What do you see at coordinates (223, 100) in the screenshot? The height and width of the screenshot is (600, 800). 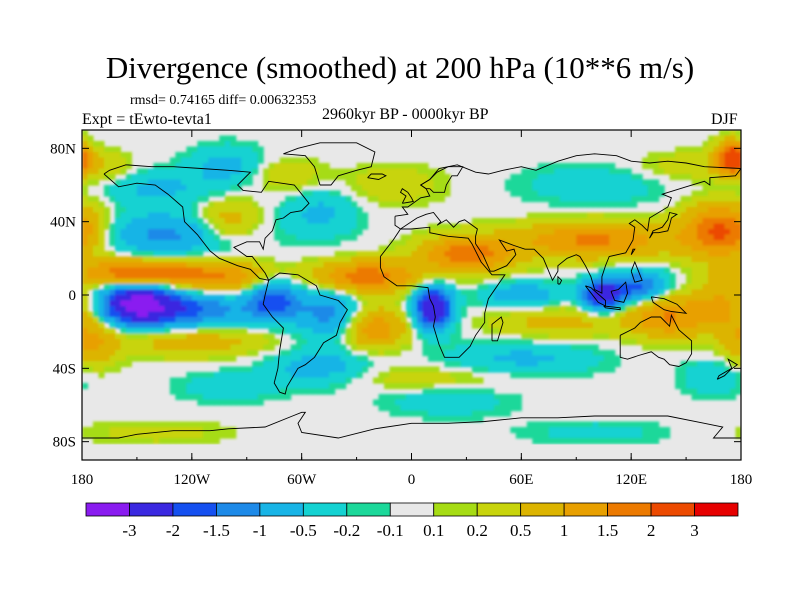 I see `stats-label: rmsd= 0.74165 diff= 0.00632353` at bounding box center [223, 100].